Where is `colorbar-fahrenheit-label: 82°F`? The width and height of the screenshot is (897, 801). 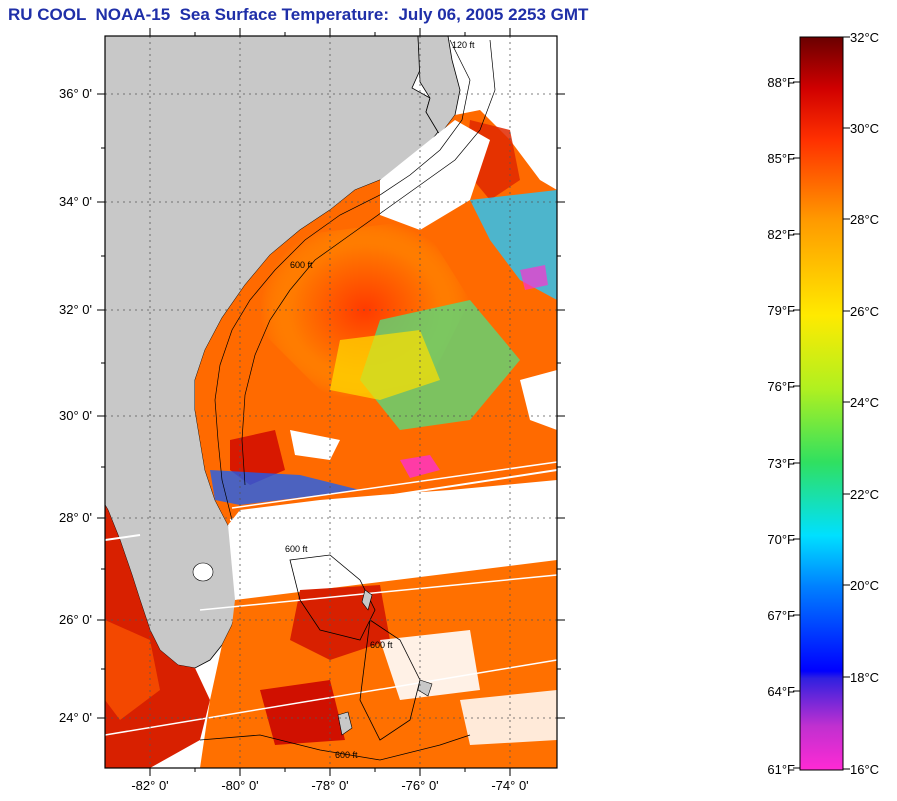 colorbar-fahrenheit-label: 82°F is located at coordinates (781, 234).